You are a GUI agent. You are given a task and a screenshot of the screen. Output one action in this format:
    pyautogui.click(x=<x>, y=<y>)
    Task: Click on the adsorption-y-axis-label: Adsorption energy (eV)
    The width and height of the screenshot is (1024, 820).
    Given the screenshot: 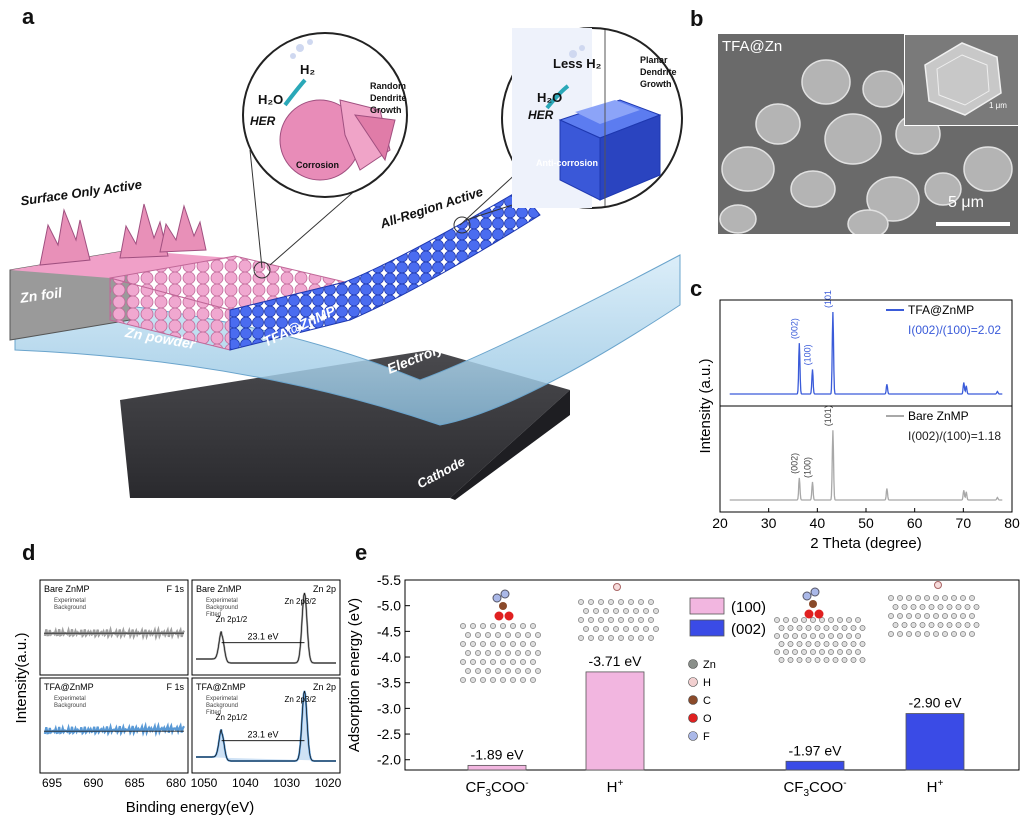 What is the action you would take?
    pyautogui.click(x=354, y=675)
    